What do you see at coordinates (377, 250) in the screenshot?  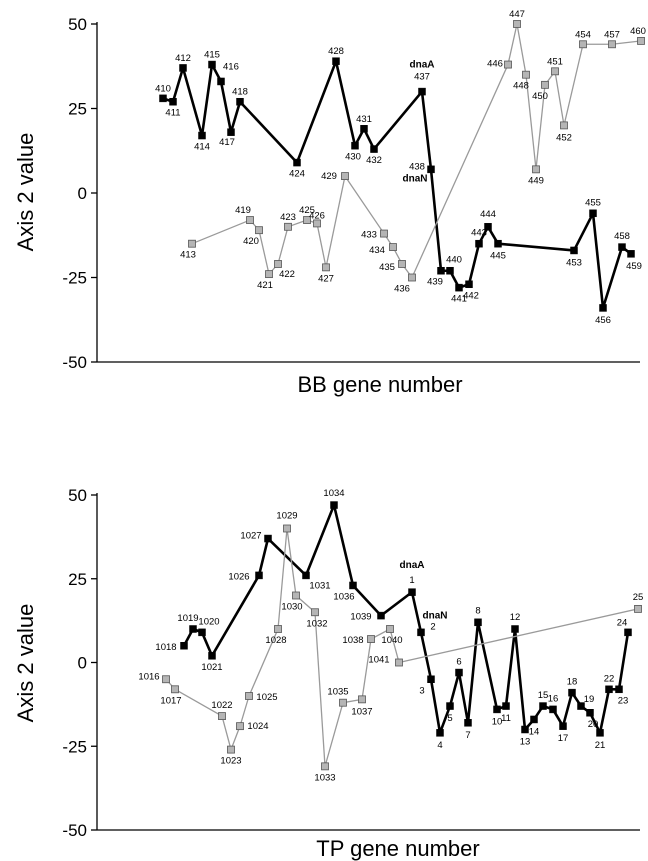 I see `data-point-label: 434` at bounding box center [377, 250].